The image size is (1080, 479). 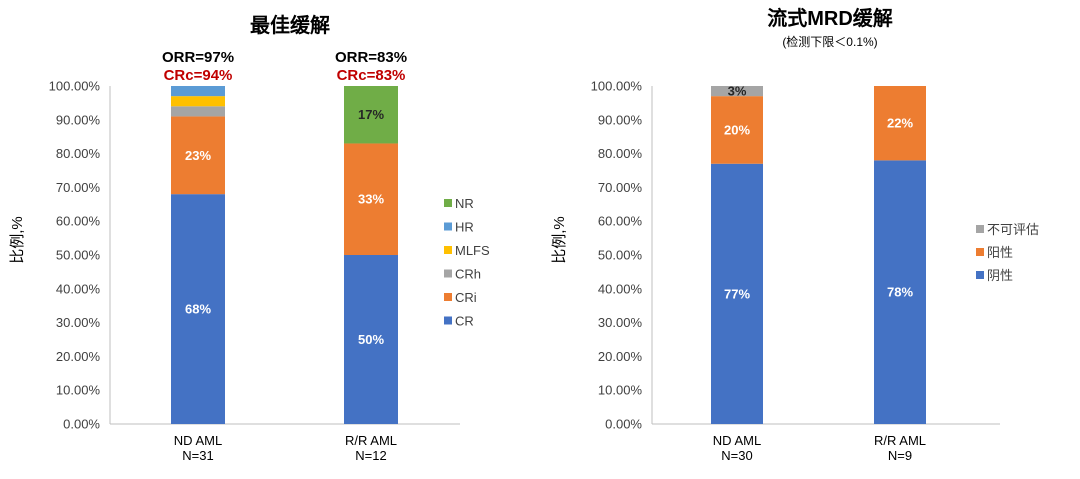 What do you see at coordinates (1013, 229) in the screenshot?
I see `legend-label: 不可评估` at bounding box center [1013, 229].